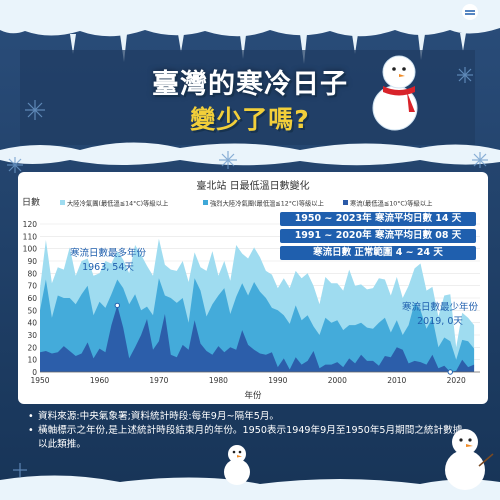 This screenshot has width=500, height=500. Describe the element at coordinates (39, 380) in the screenshot. I see `x-tick-label: 1950` at that location.